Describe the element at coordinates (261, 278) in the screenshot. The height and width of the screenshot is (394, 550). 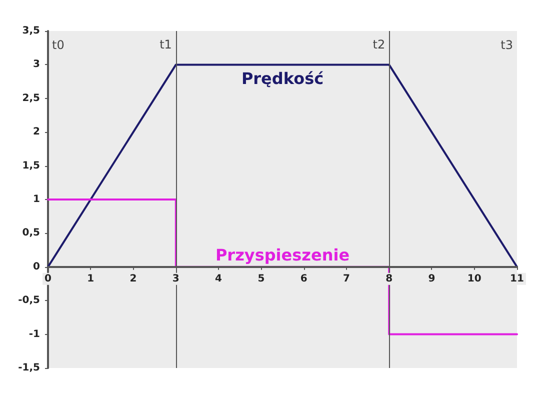
I see `x-tick-label: 5` at that location.